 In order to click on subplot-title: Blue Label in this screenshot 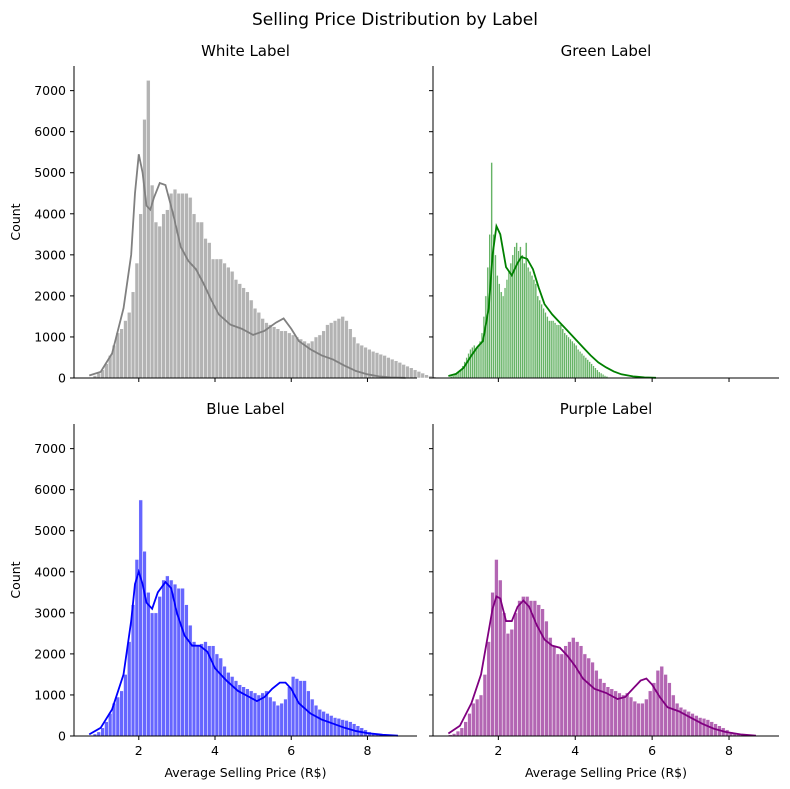, I will do `click(245, 409)`.